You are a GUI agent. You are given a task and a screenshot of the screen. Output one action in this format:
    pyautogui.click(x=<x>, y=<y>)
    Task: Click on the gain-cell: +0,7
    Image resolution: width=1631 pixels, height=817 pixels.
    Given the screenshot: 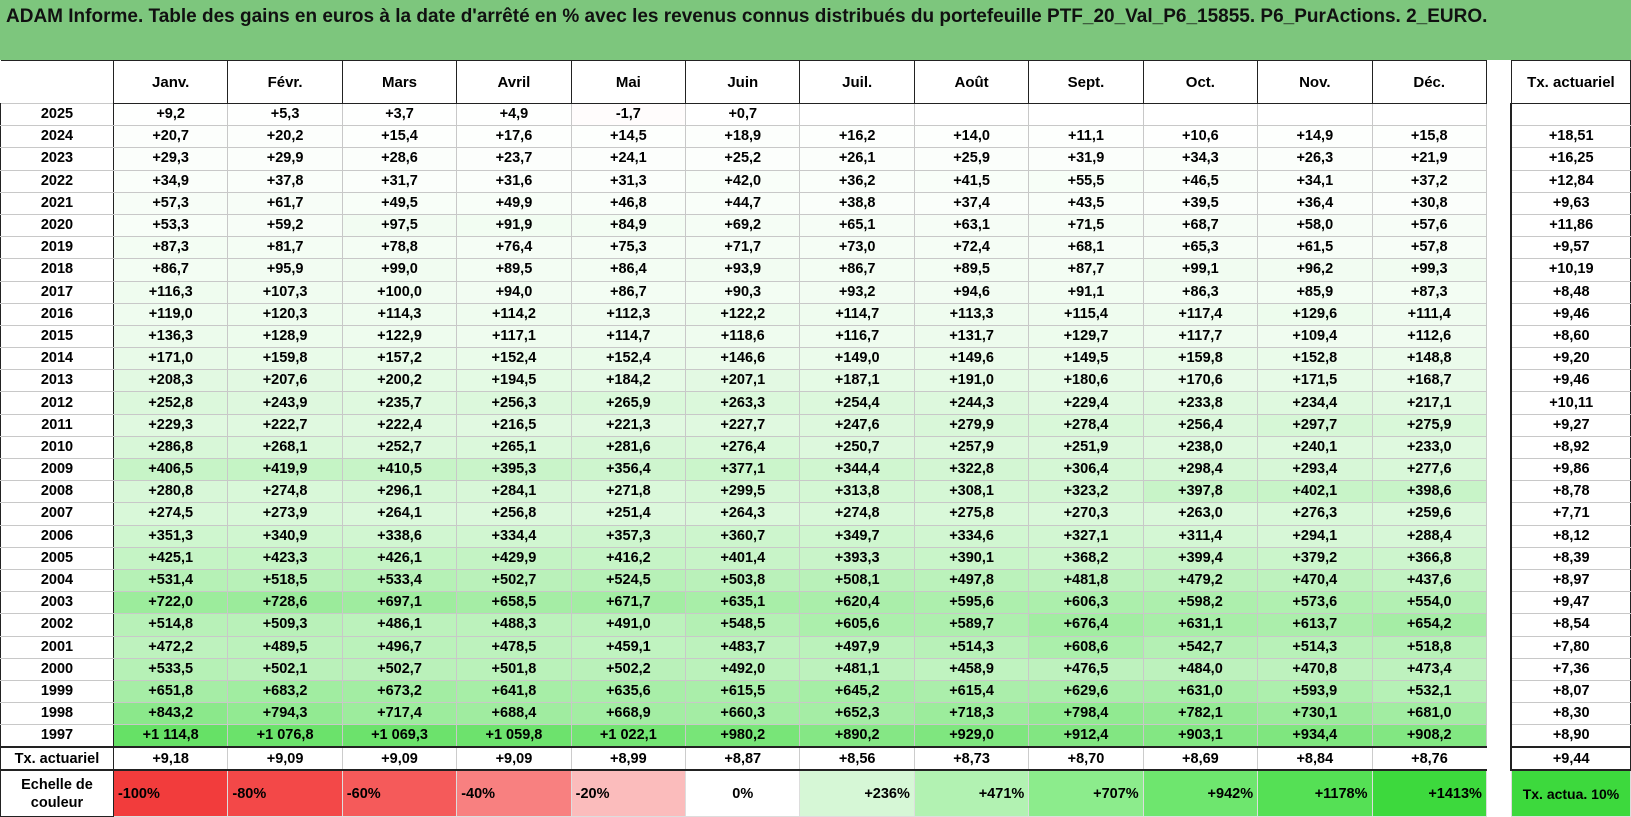 What is the action you would take?
    pyautogui.click(x=743, y=114)
    